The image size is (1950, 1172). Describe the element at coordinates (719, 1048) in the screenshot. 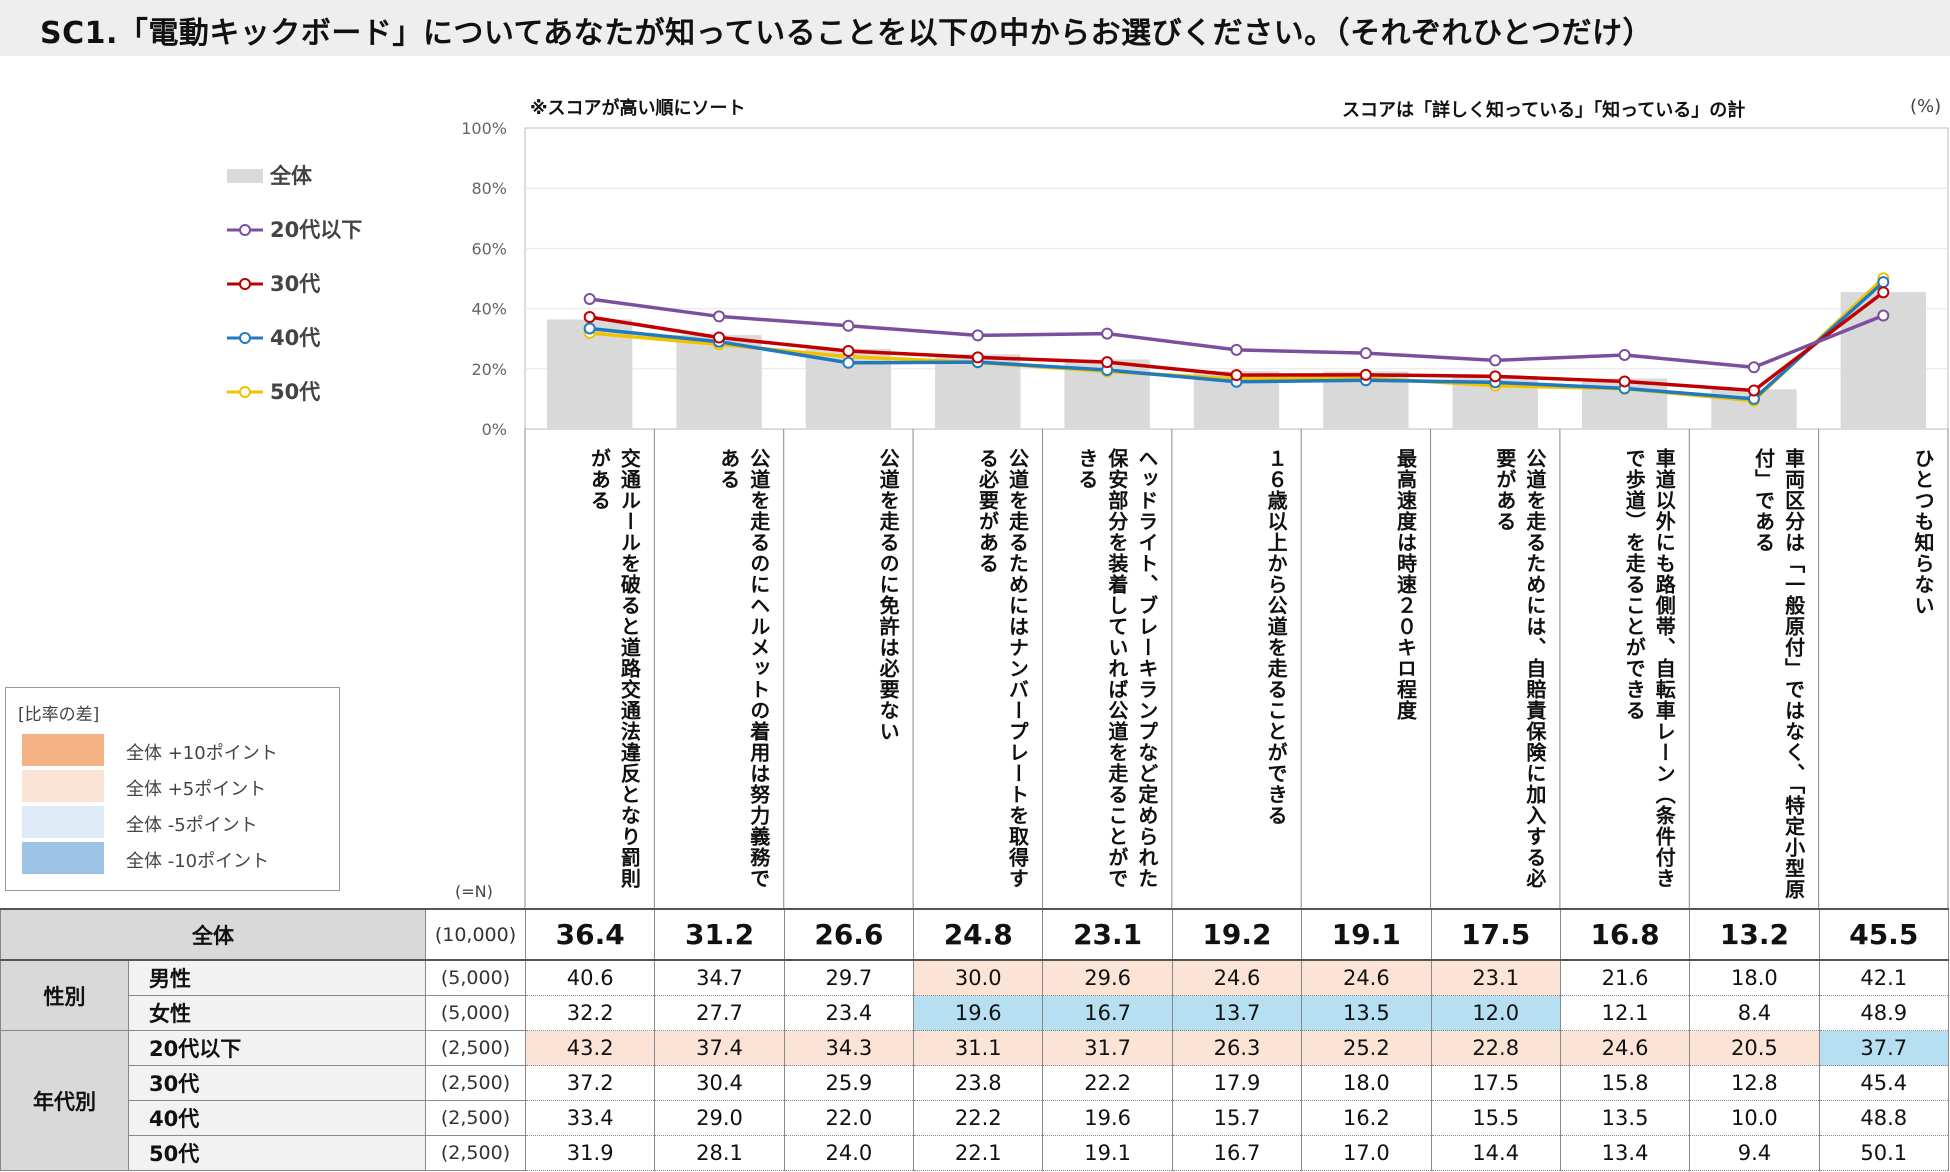

I see `table-cell: 37.4` at that location.